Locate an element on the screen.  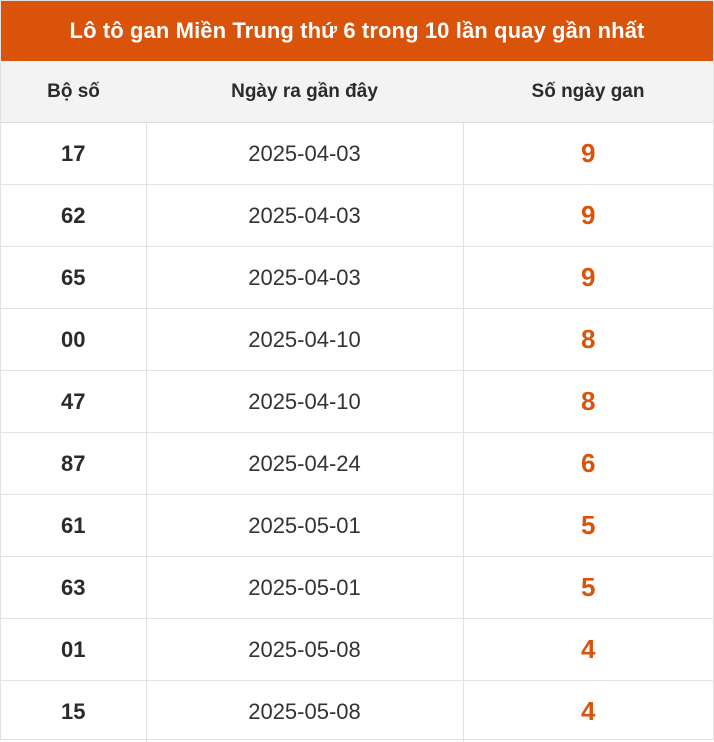
column-header-bo-so: Bộ số is located at coordinates (73, 92).